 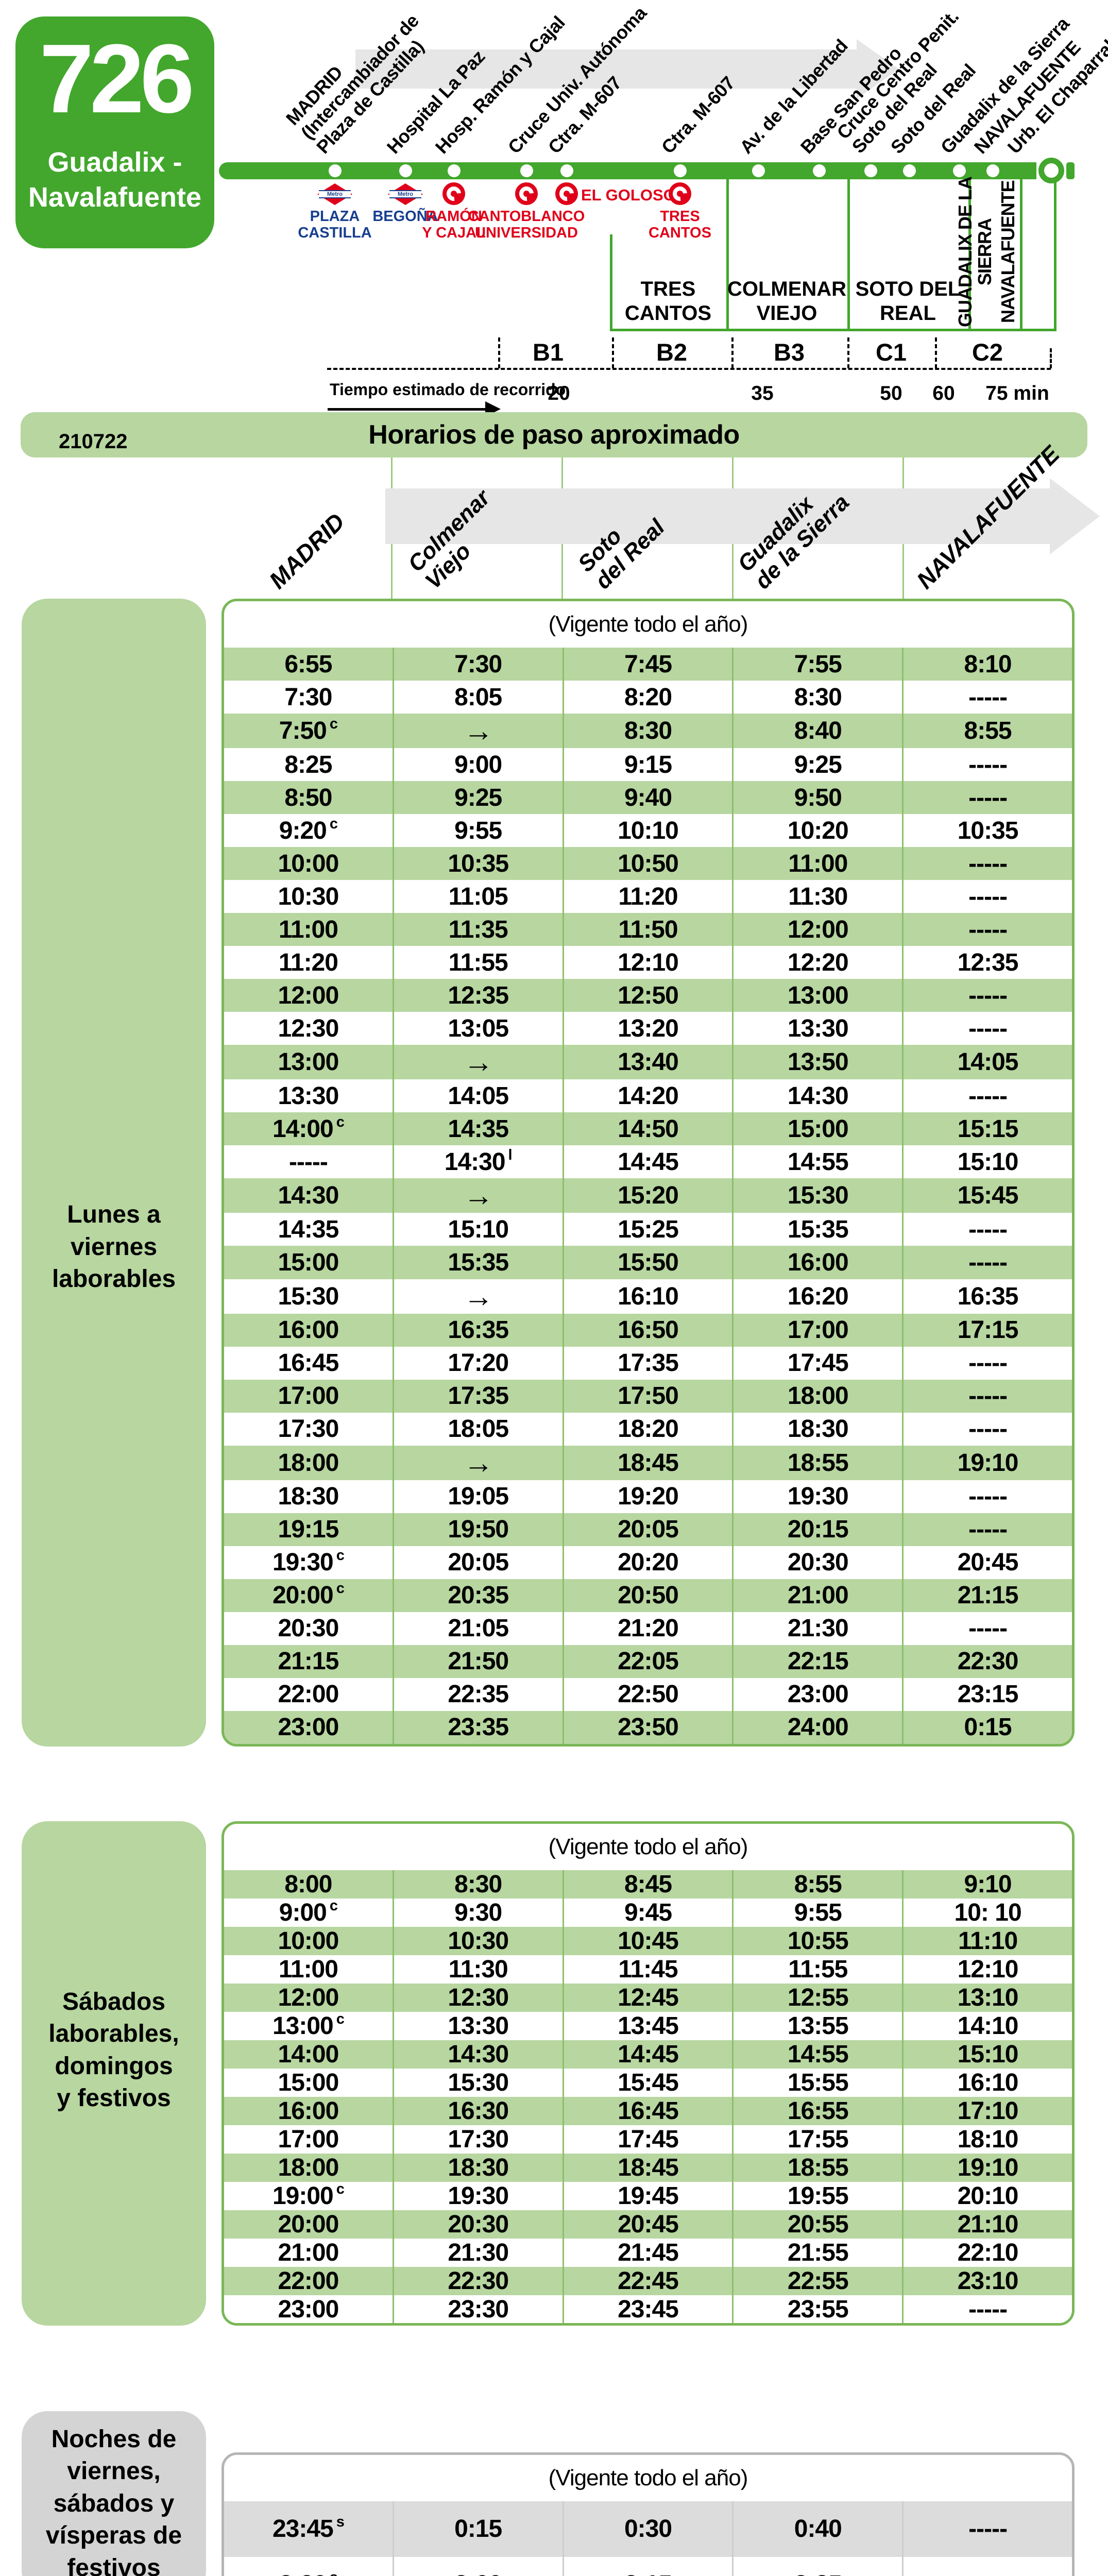 I want to click on time-cell: 15:20, so click(x=647, y=1195).